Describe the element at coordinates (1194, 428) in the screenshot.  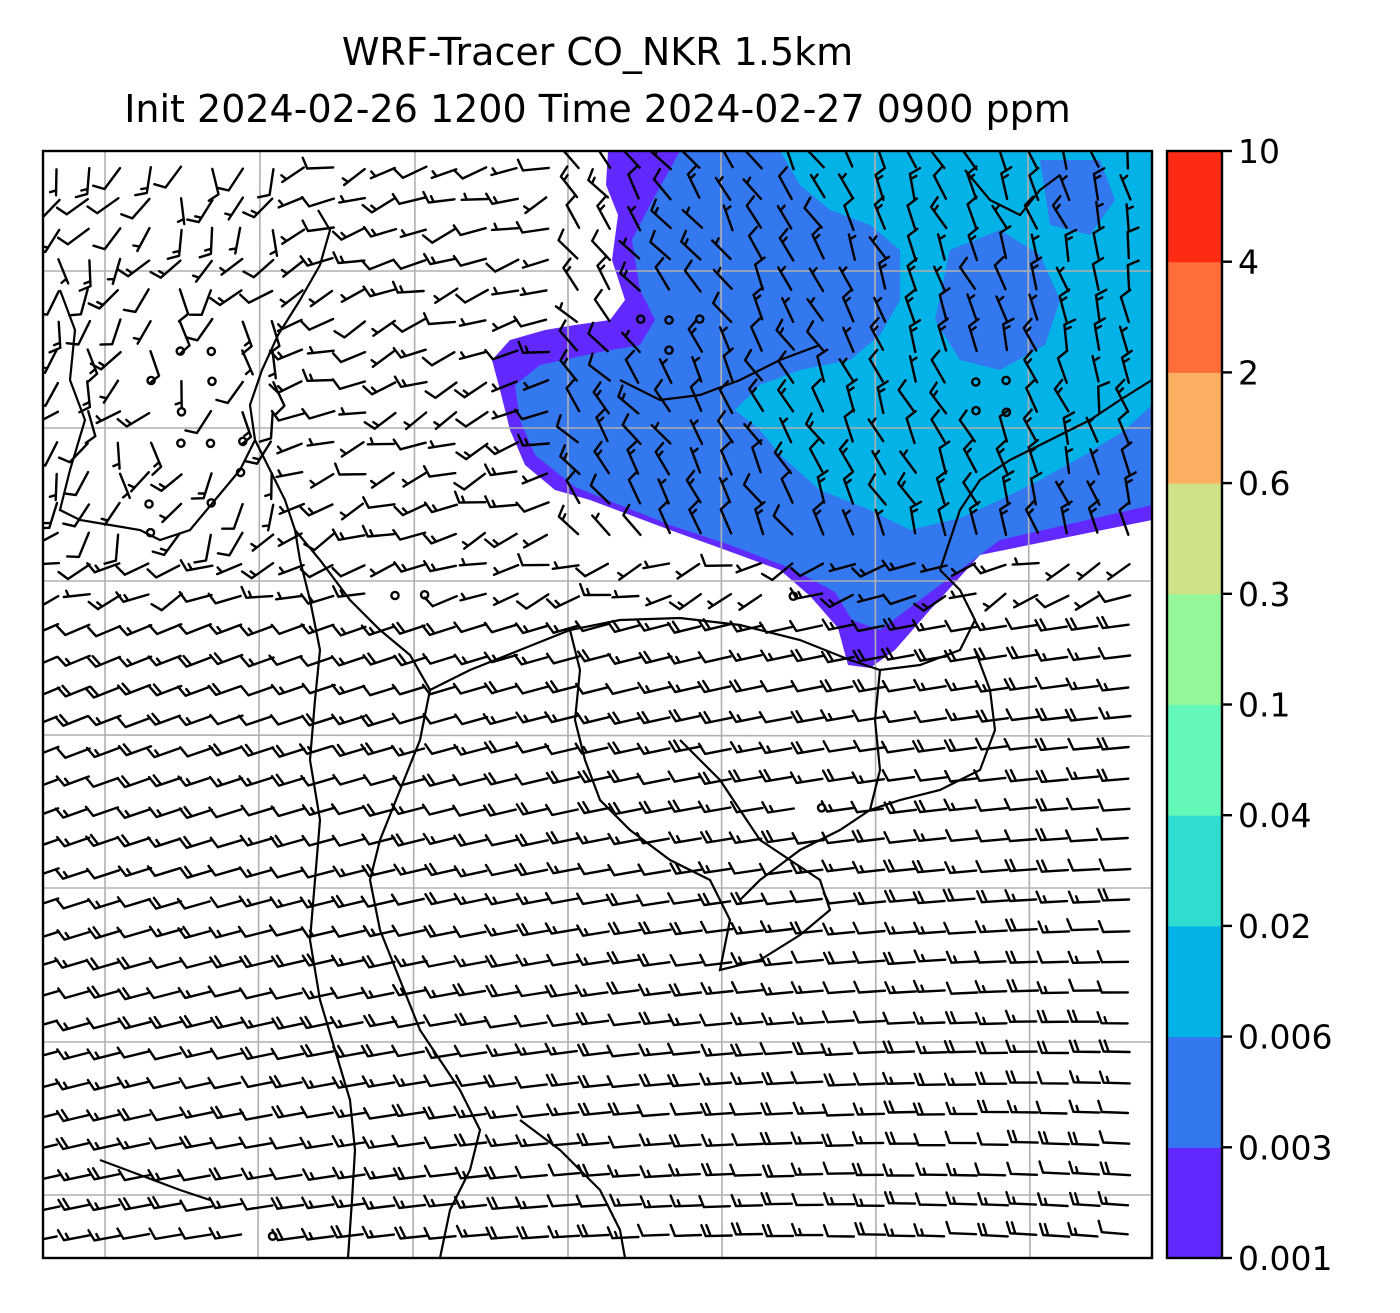
I see `colorbar-swatch` at that location.